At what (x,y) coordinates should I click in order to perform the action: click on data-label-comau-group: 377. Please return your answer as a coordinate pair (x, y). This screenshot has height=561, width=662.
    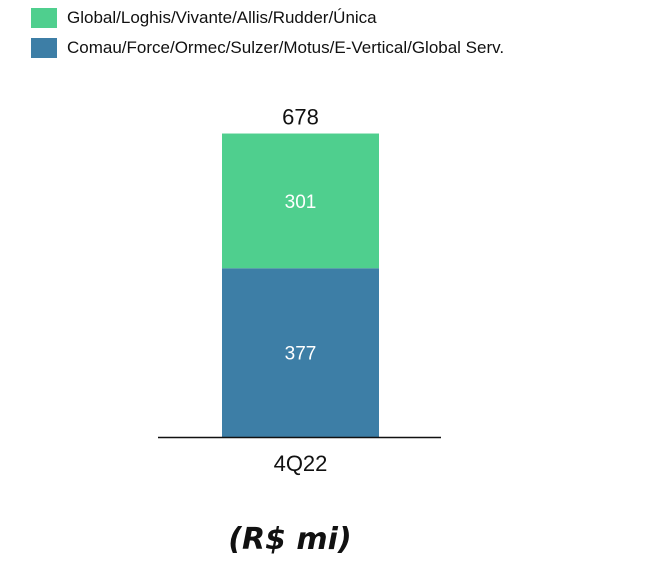
    Looking at the image, I should click on (301, 354).